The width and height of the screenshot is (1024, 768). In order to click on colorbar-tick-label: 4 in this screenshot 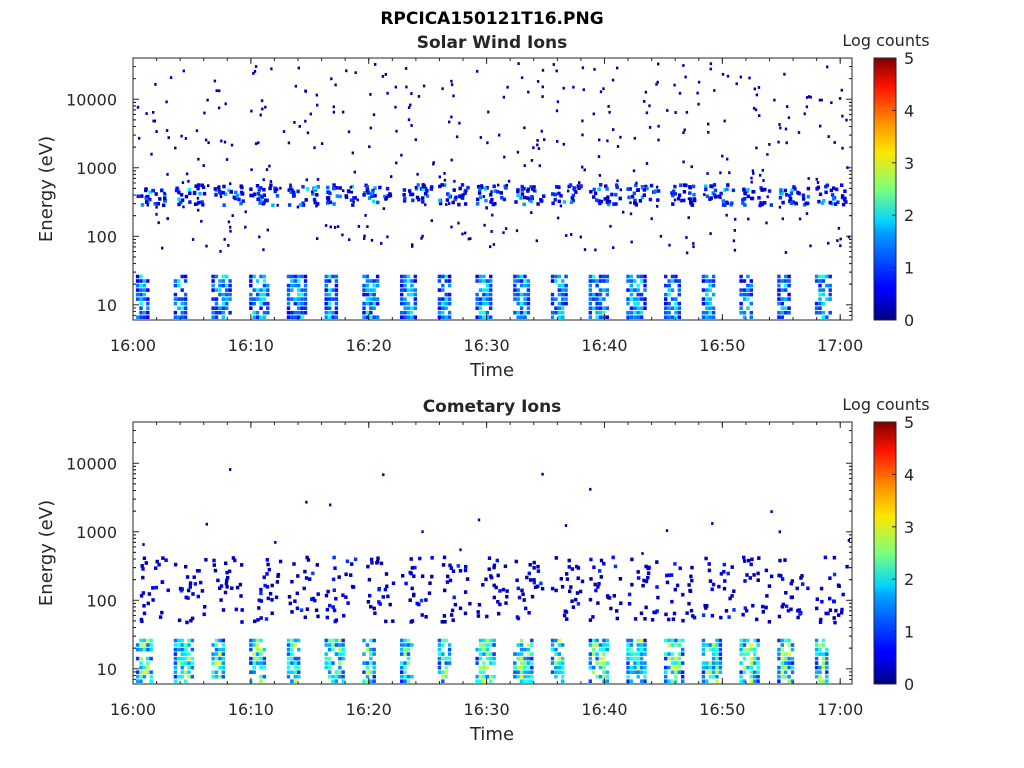, I will do `click(909, 110)`.